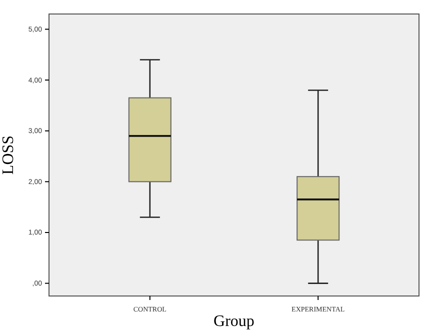 This screenshot has width=424, height=333. I want to click on x-axis-title: Group, so click(234, 321).